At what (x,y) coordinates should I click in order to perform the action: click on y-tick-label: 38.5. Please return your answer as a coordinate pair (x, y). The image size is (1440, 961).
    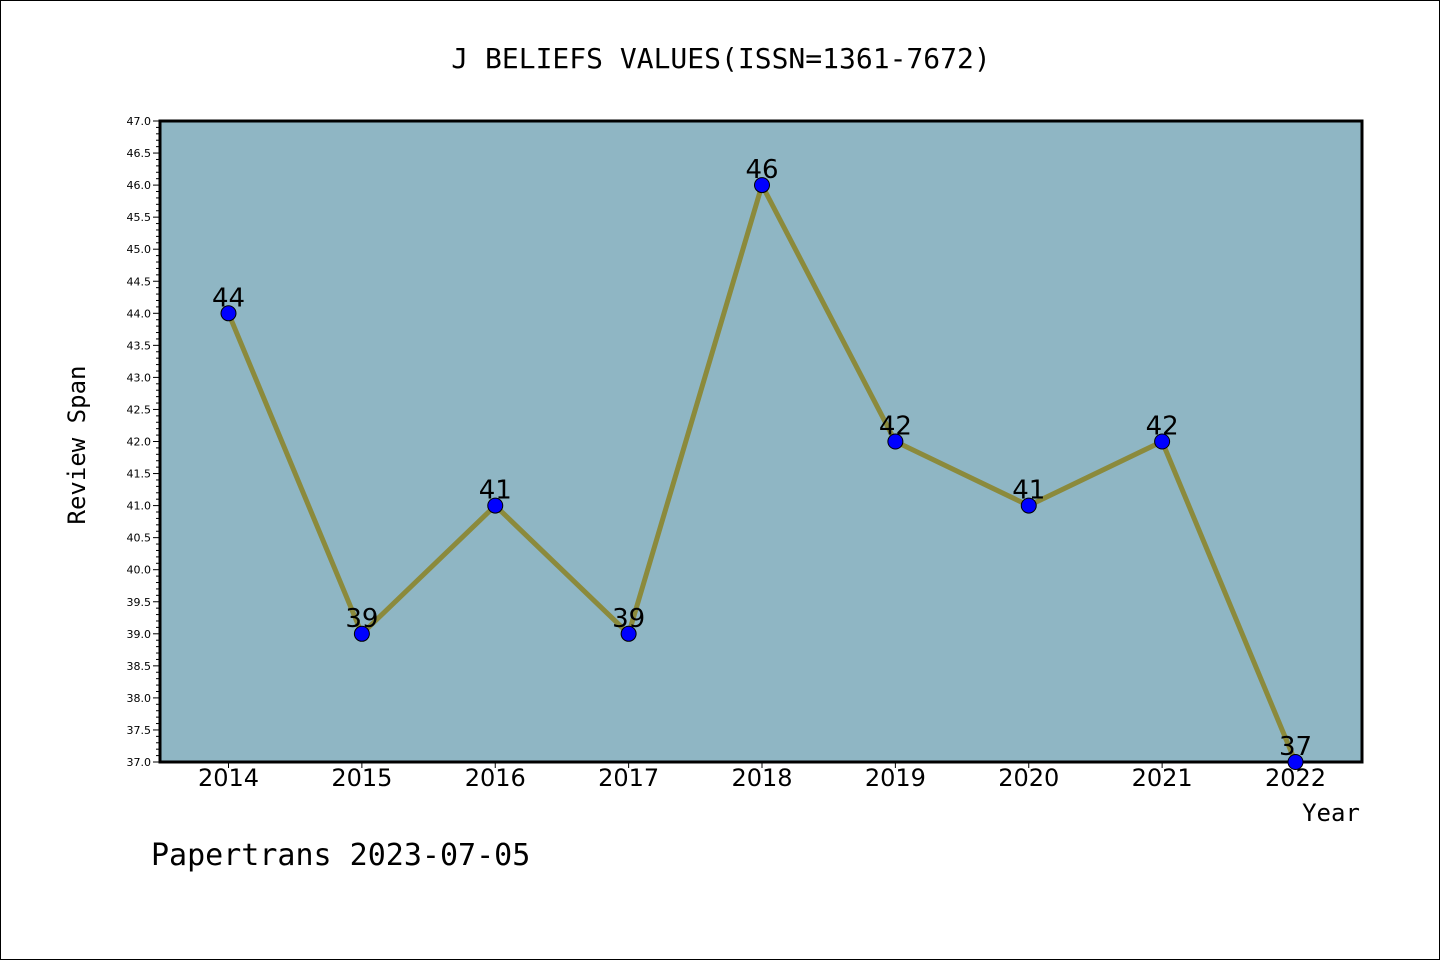
    Looking at the image, I should click on (139, 666).